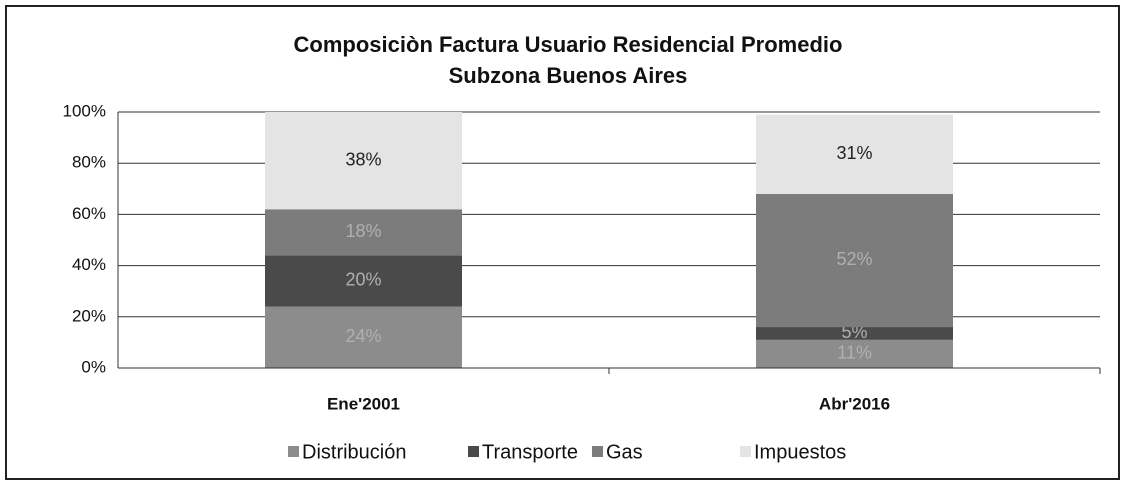 The width and height of the screenshot is (1125, 485). I want to click on data-label: 24%, so click(363, 336).